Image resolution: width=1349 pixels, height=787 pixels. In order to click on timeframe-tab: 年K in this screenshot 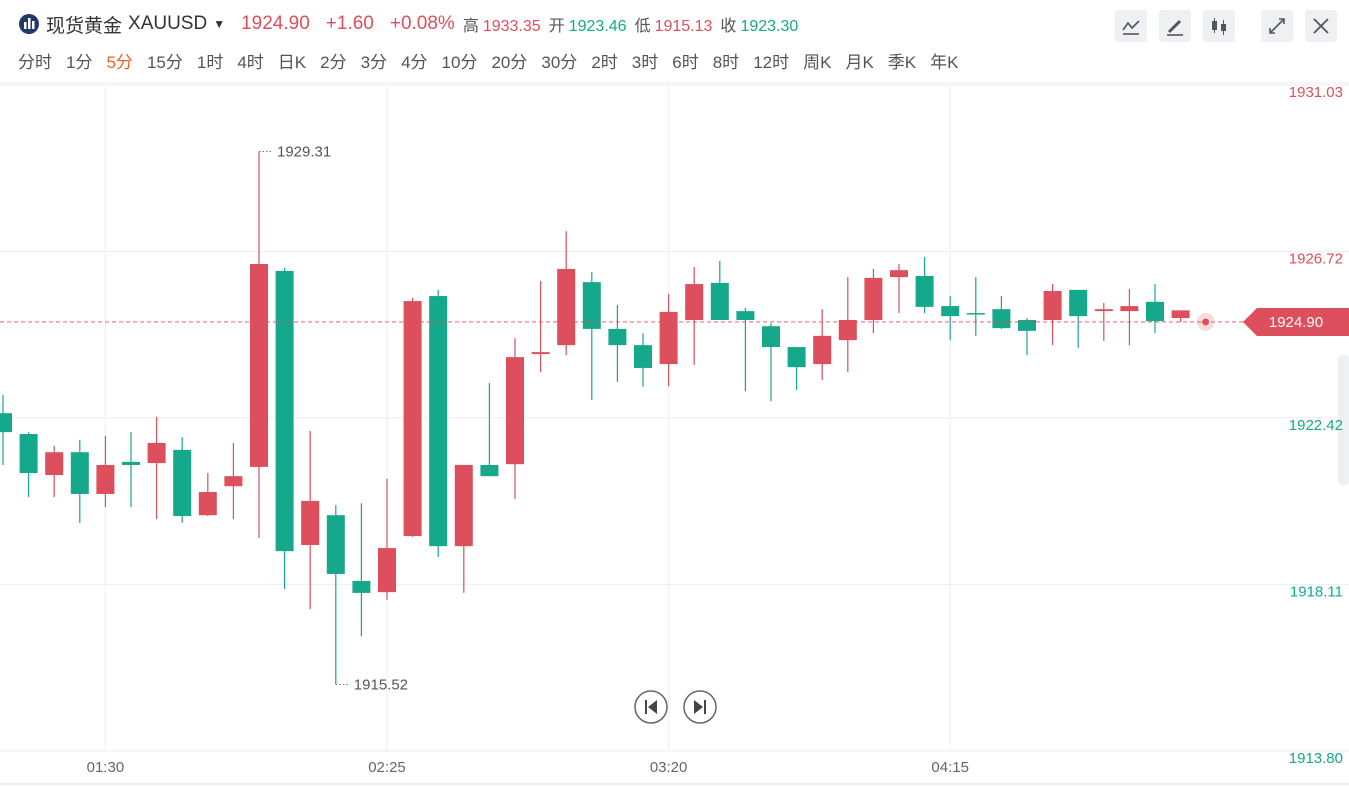, I will do `click(944, 62)`.